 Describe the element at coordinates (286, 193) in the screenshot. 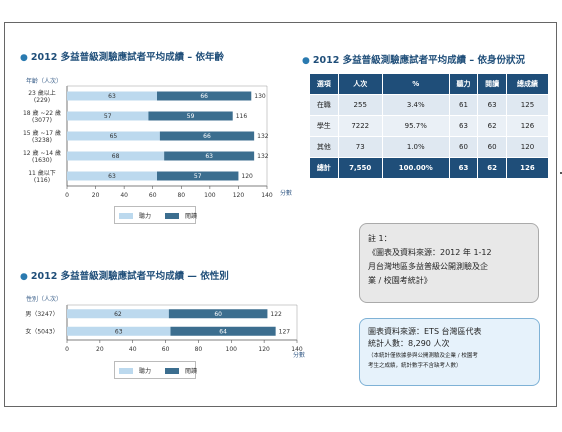

I see `age-unit-label: 分數` at that location.